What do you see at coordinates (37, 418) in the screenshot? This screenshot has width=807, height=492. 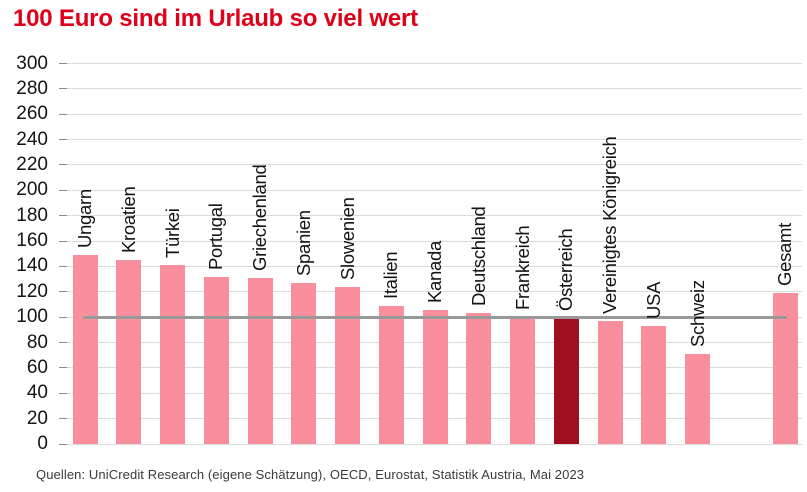 I see `y-axis-label: 20` at bounding box center [37, 418].